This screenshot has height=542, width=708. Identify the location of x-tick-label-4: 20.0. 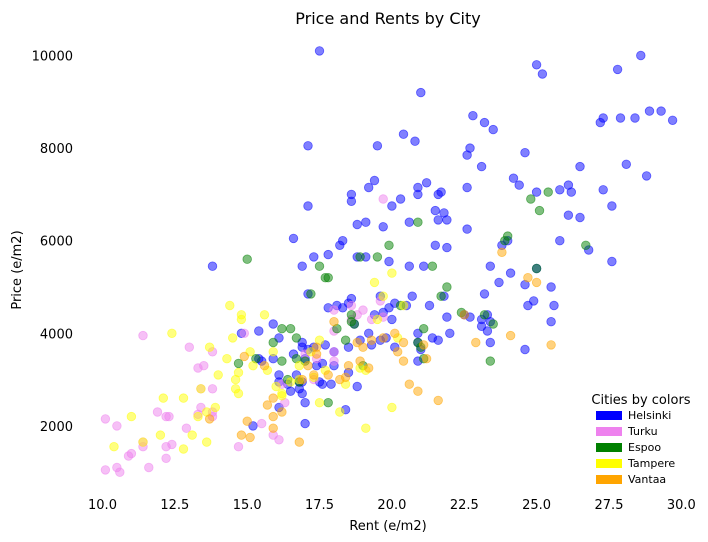
(391, 505).